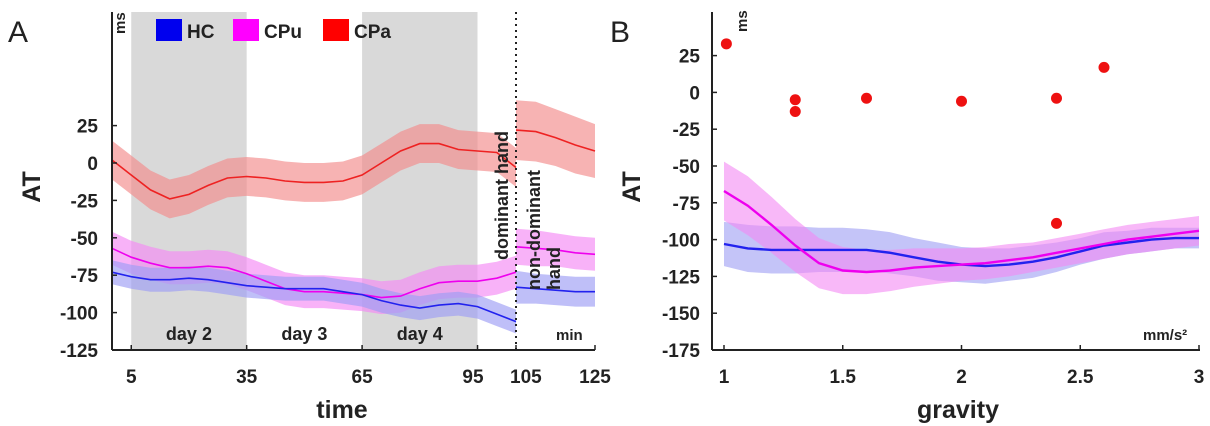 This screenshot has width=1210, height=426. I want to click on panel-b-x-unit: mm/s², so click(1165, 335).